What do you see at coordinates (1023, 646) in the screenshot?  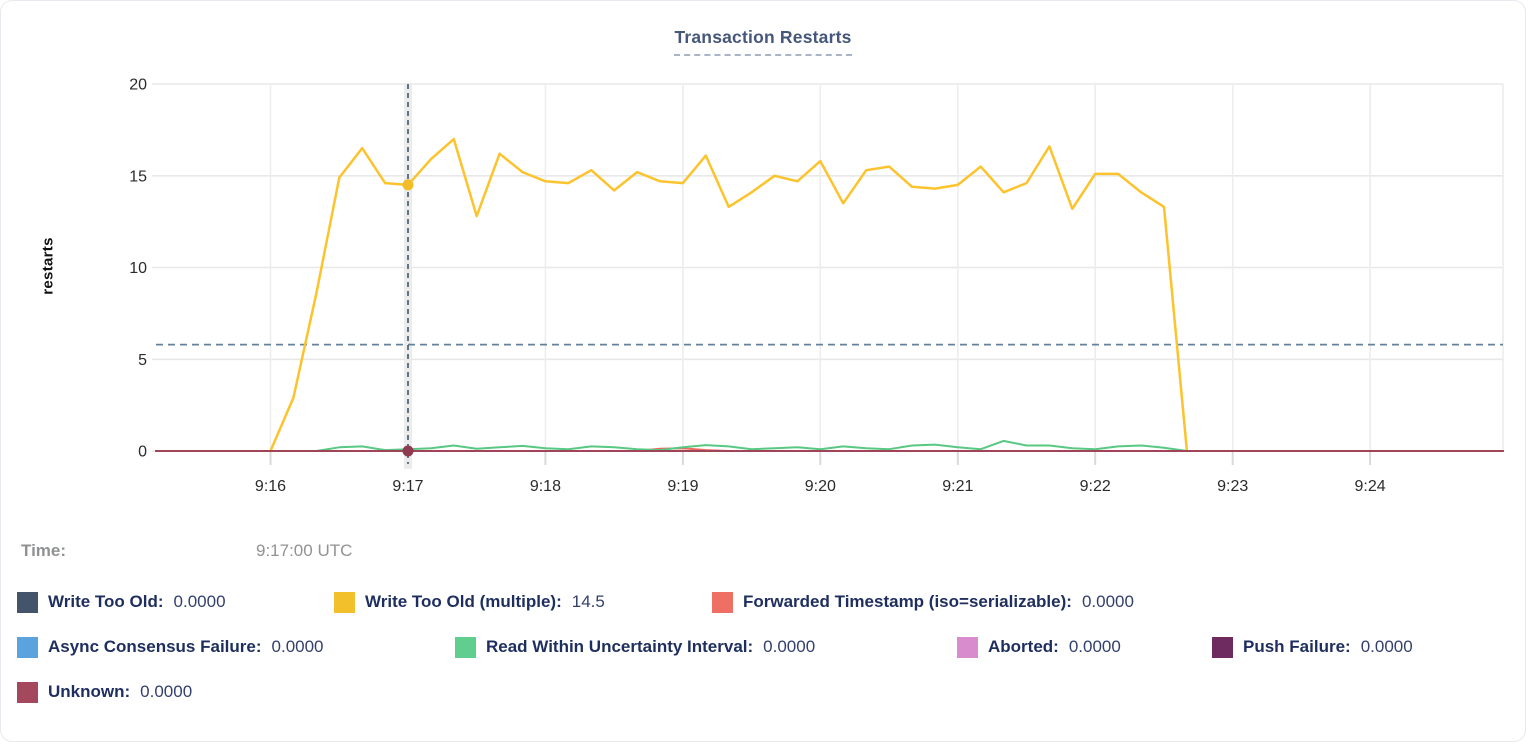 I see `legend-label: Aborted:` at bounding box center [1023, 646].